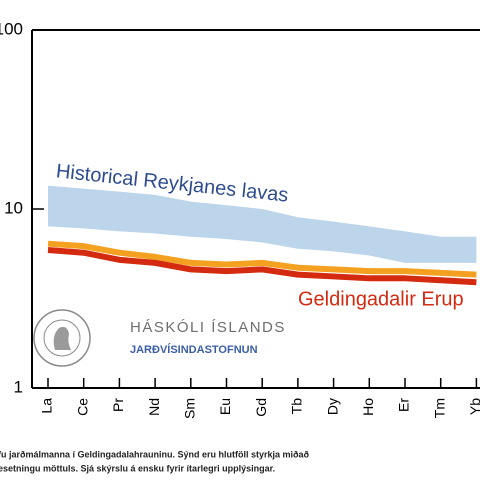 This screenshot has height=480, width=480. What do you see at coordinates (261, 407) in the screenshot?
I see `x-tick-label: Gd` at bounding box center [261, 407].